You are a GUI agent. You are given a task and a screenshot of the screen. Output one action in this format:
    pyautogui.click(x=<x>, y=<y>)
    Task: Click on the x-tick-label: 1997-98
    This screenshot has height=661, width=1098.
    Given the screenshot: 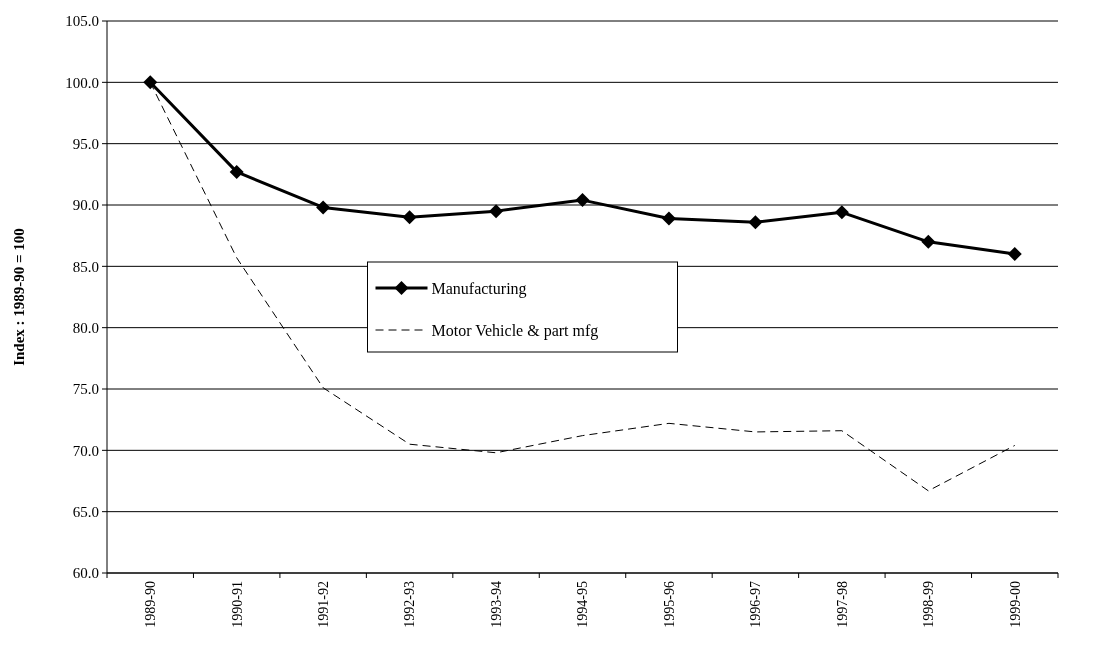 What is the action you would take?
    pyautogui.click(x=842, y=604)
    